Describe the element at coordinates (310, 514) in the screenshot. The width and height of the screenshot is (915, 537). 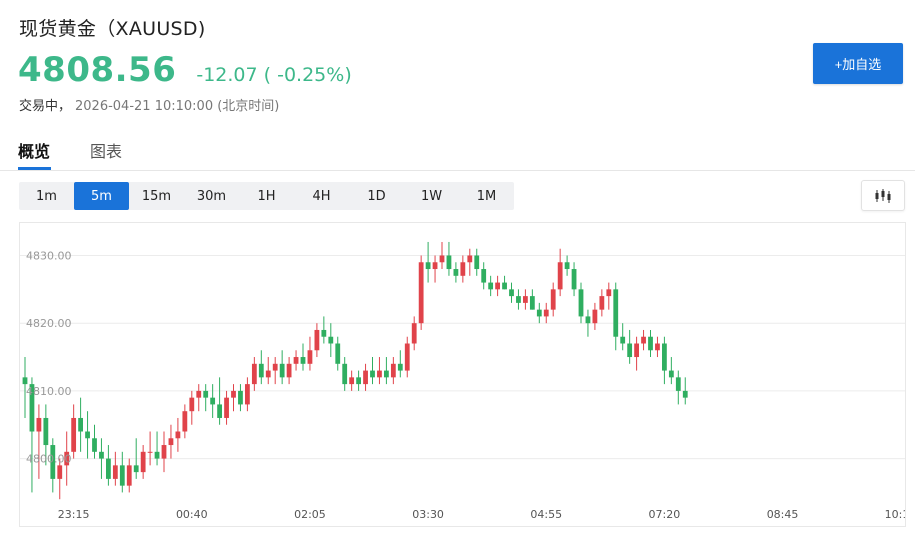
I see `x-axis-label: 02:05` at that location.